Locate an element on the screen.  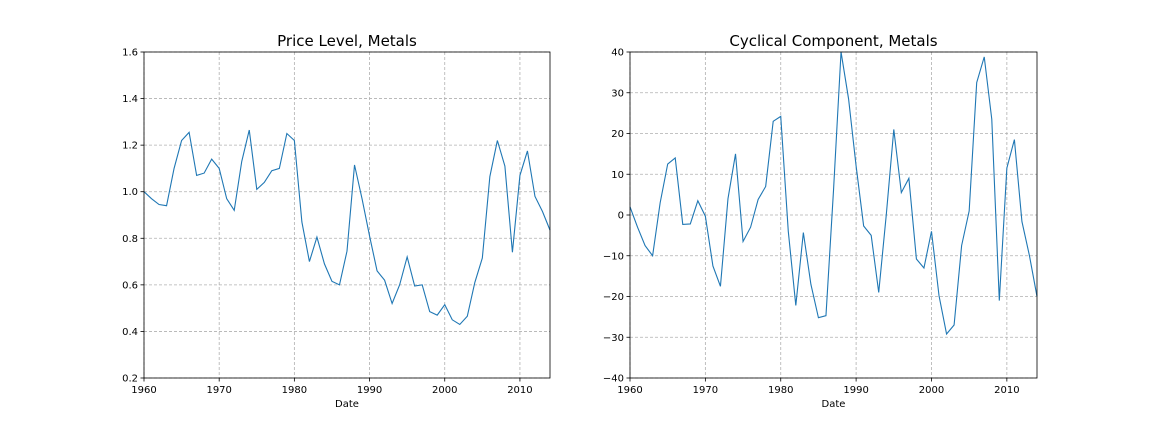
cycle-ytick-label: 20 is located at coordinates (617, 134).